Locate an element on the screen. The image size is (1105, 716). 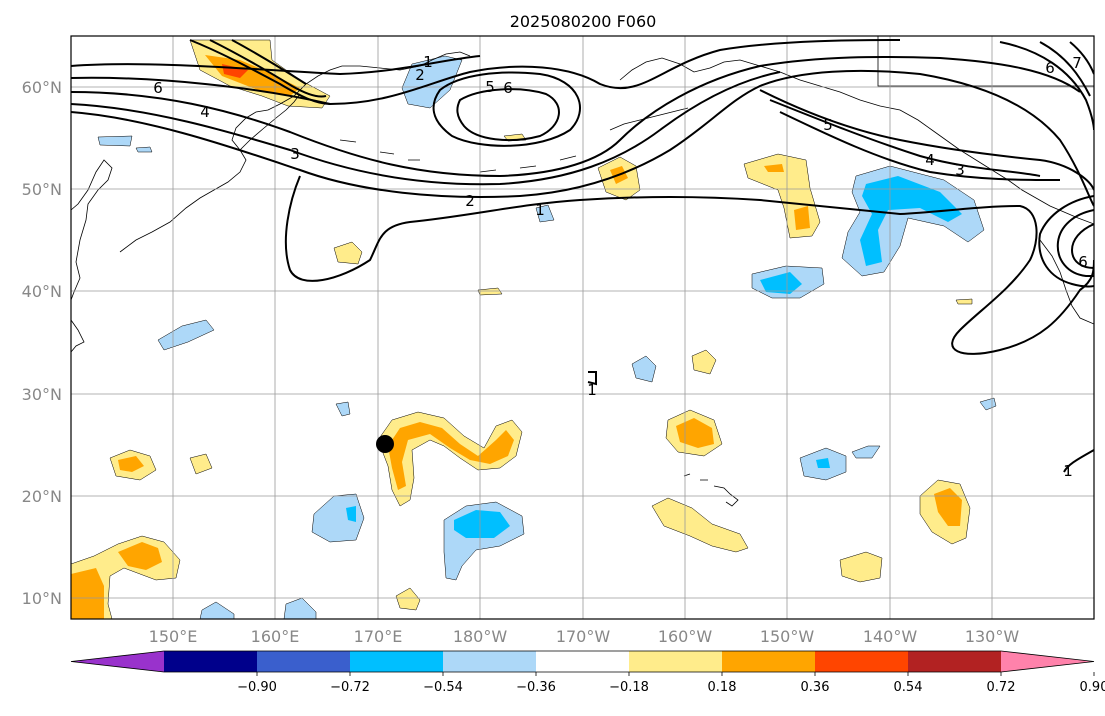
lat-label: 40°N is located at coordinates (42, 291).